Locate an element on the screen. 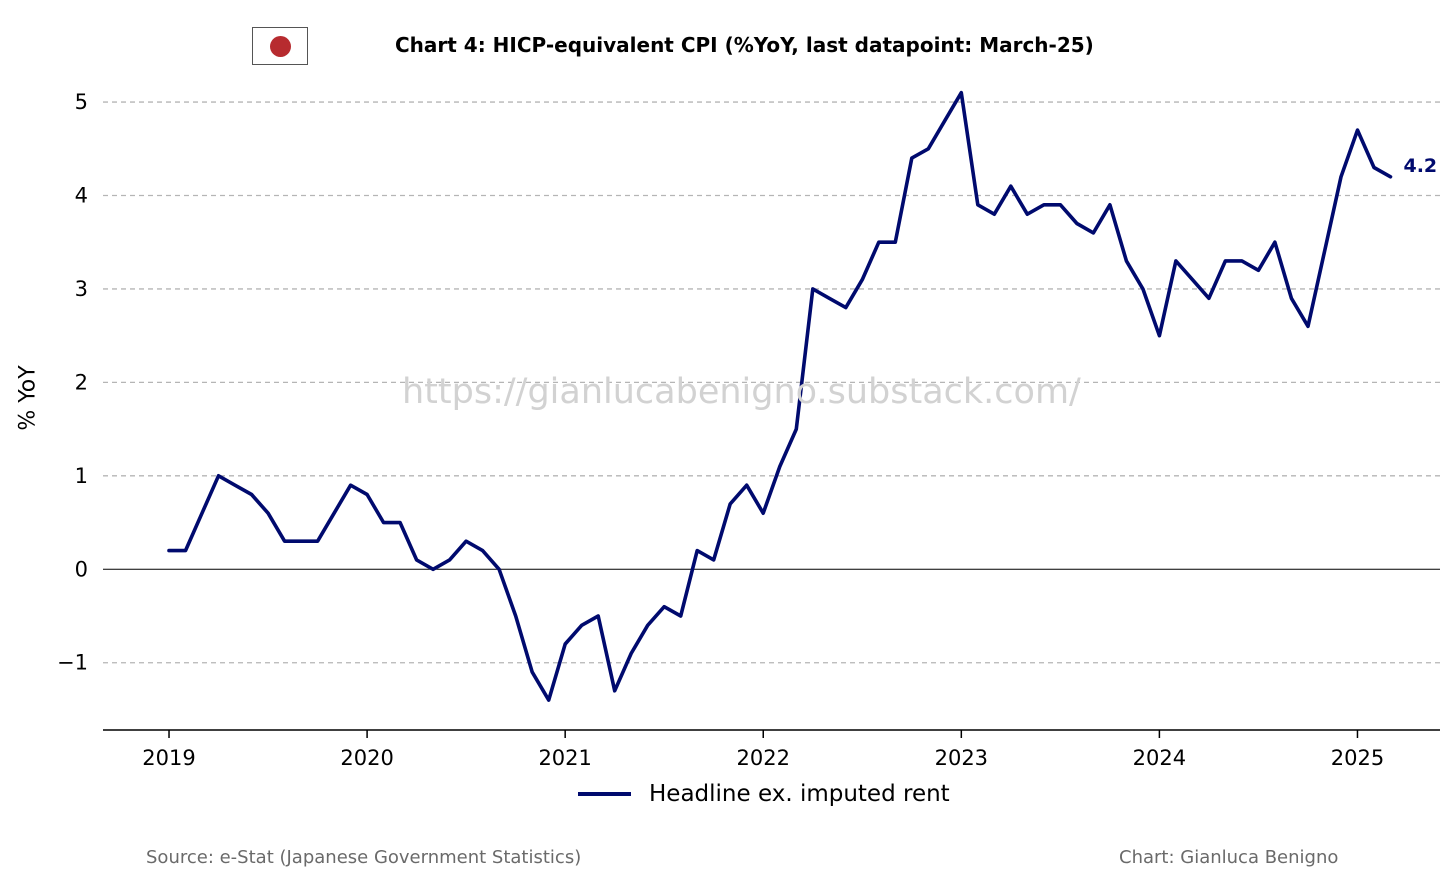  legend-label: Headline ex. imputed rent is located at coordinates (799, 794).